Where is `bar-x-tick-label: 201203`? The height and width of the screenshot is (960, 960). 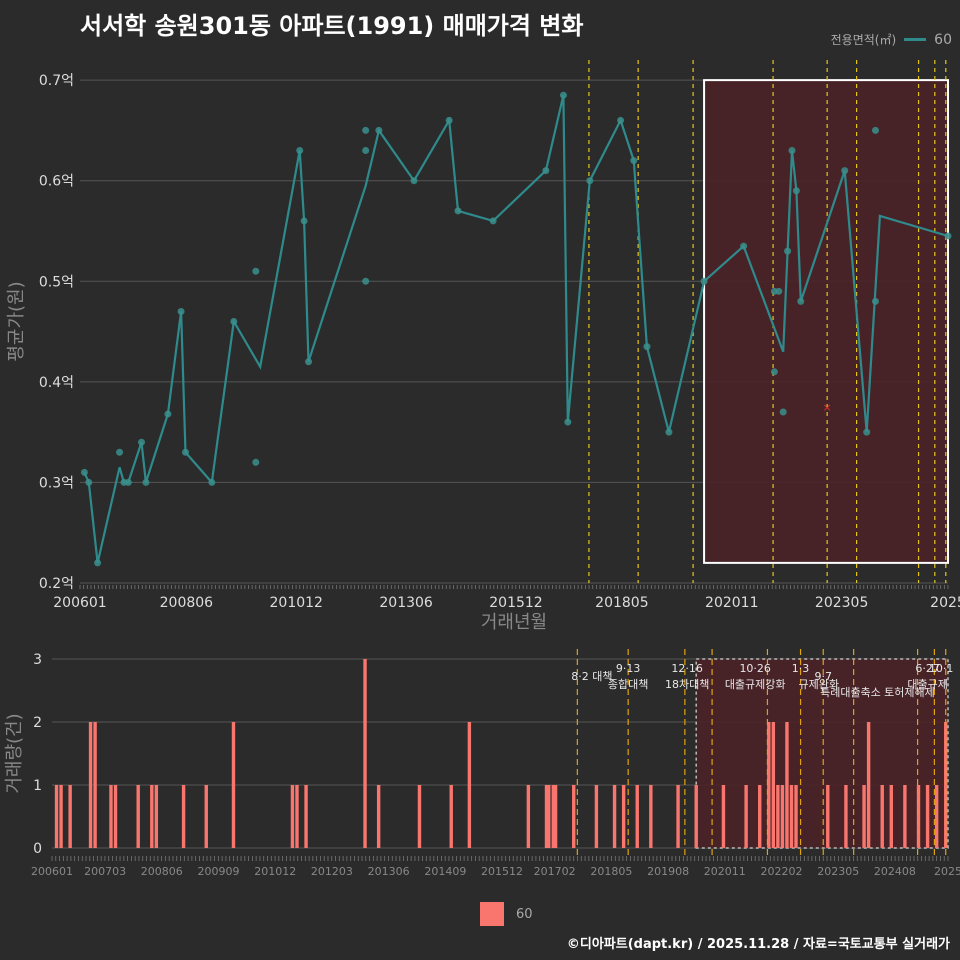
bar-x-tick-label: 201203 is located at coordinates (332, 871).